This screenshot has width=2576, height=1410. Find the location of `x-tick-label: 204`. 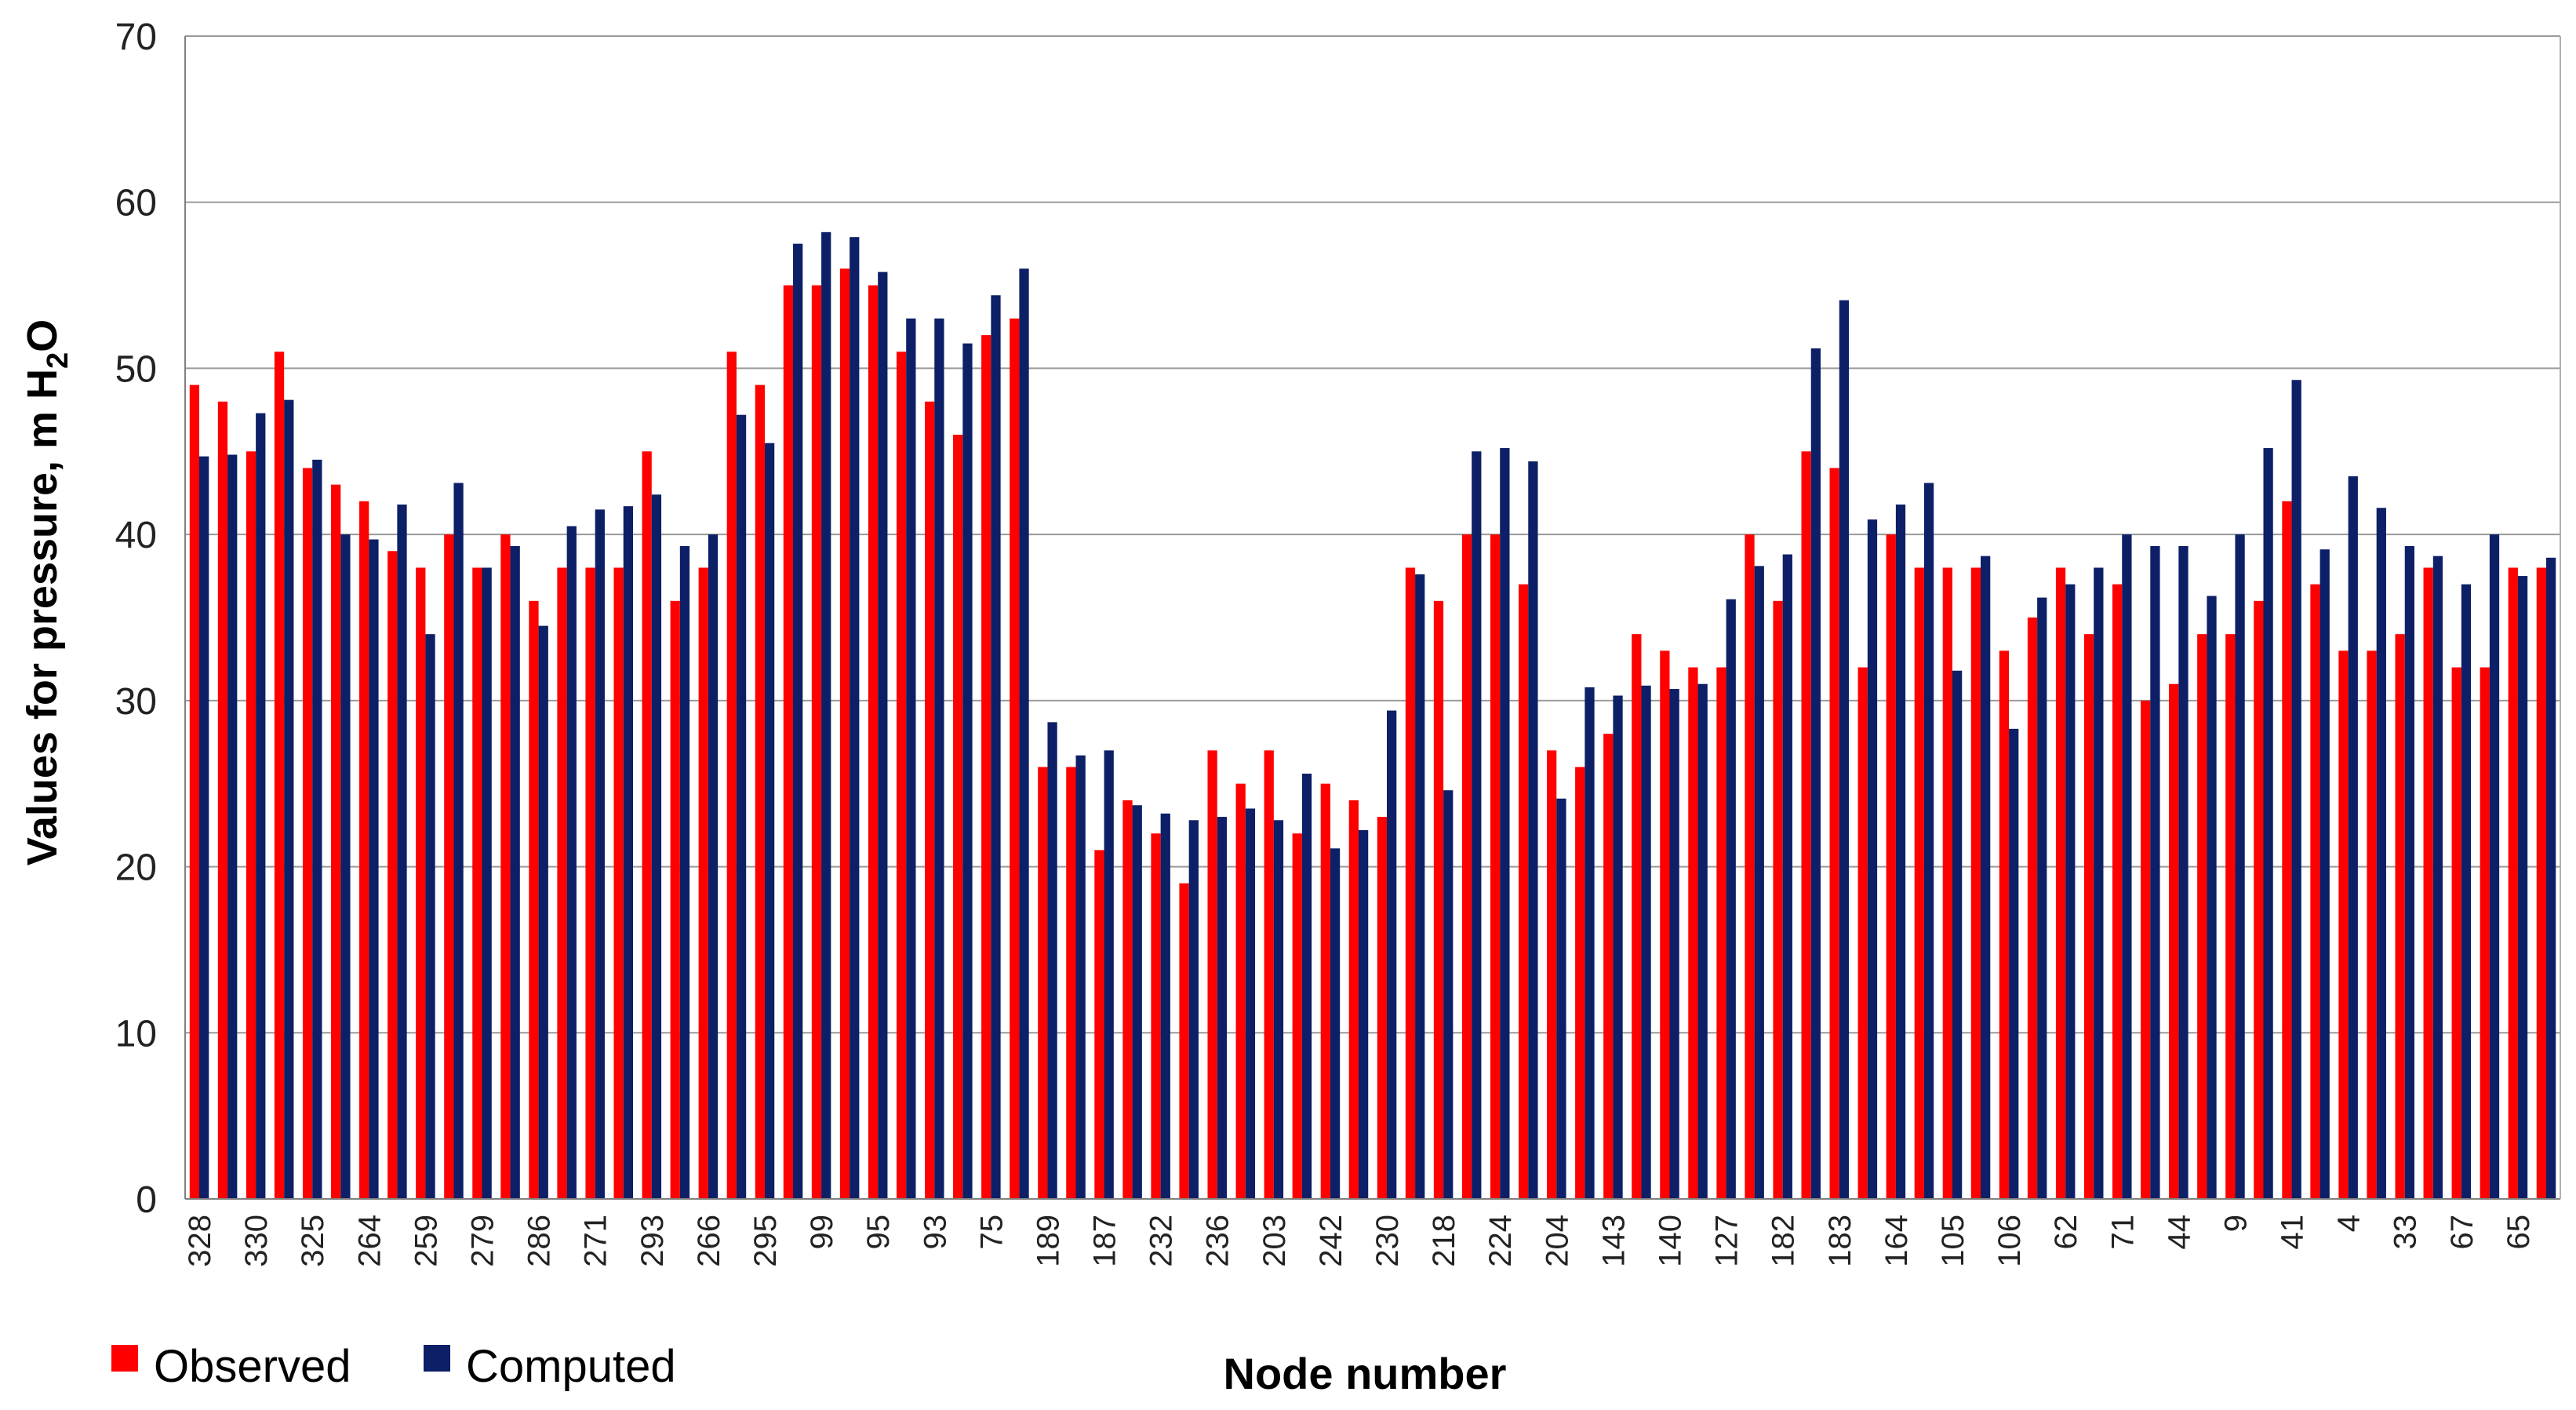

x-tick-label: 204 is located at coordinates (1557, 1241).